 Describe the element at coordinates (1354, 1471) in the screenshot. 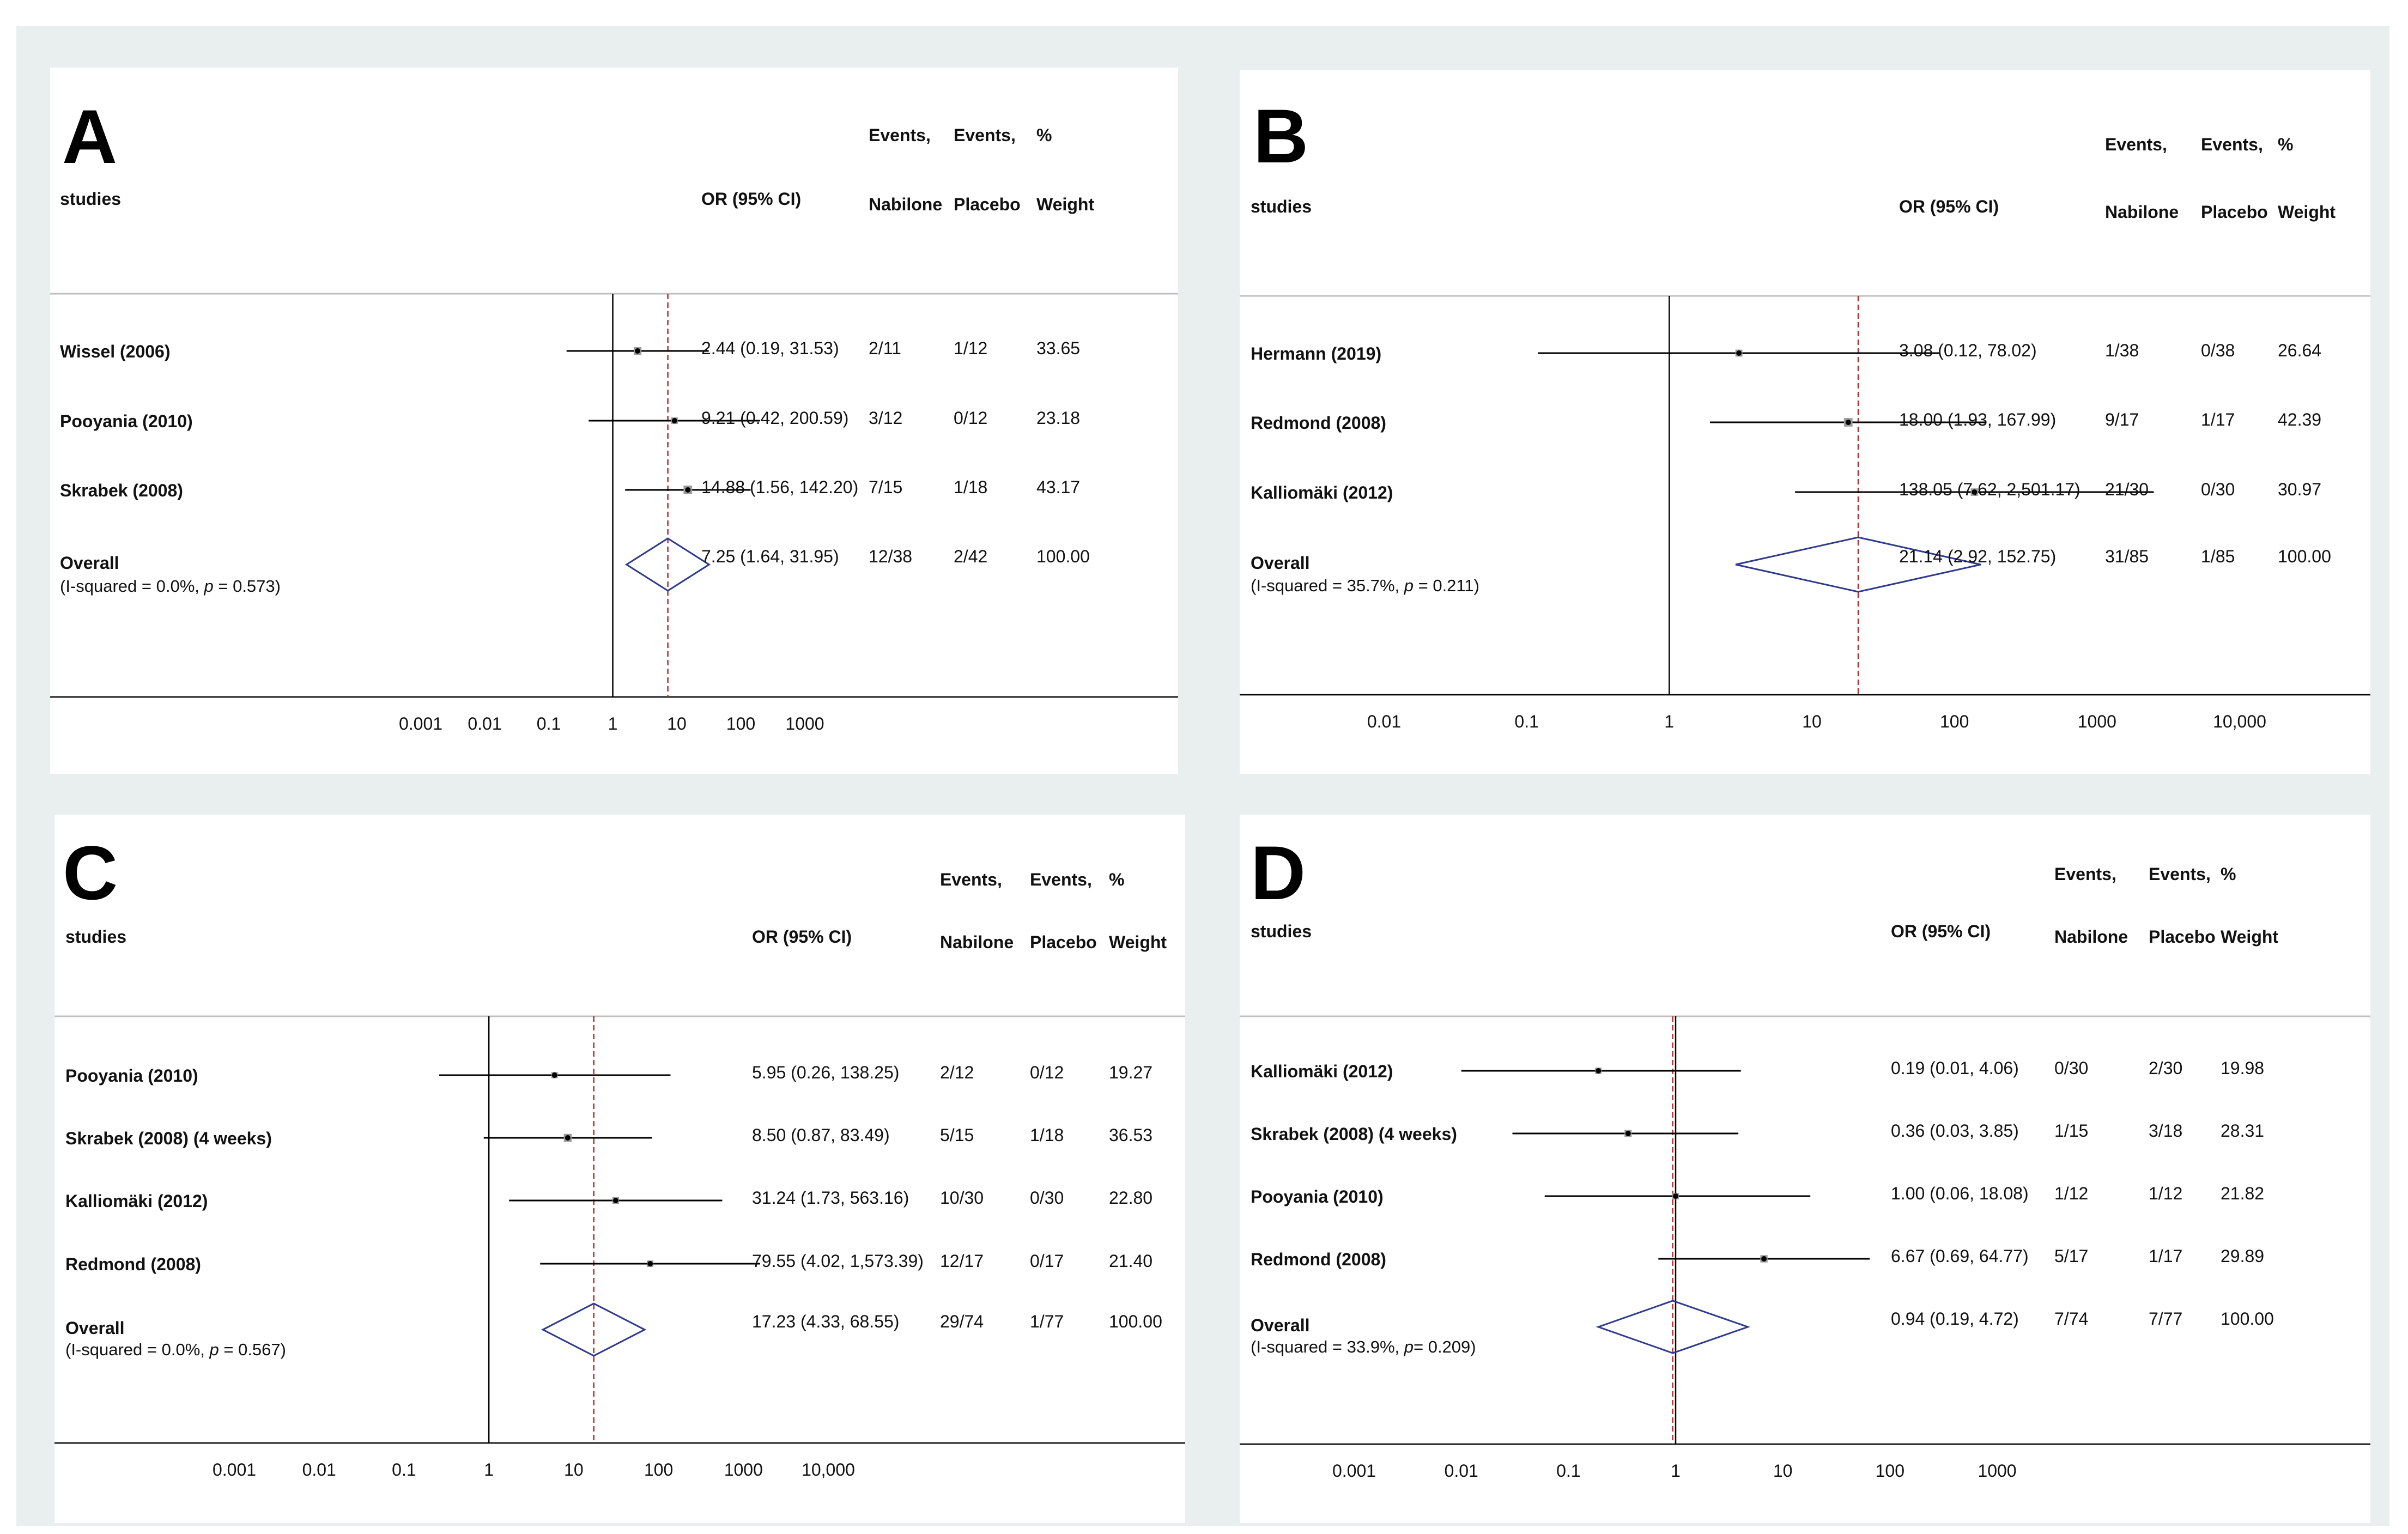

I see `x-tick-label: 0.001` at that location.